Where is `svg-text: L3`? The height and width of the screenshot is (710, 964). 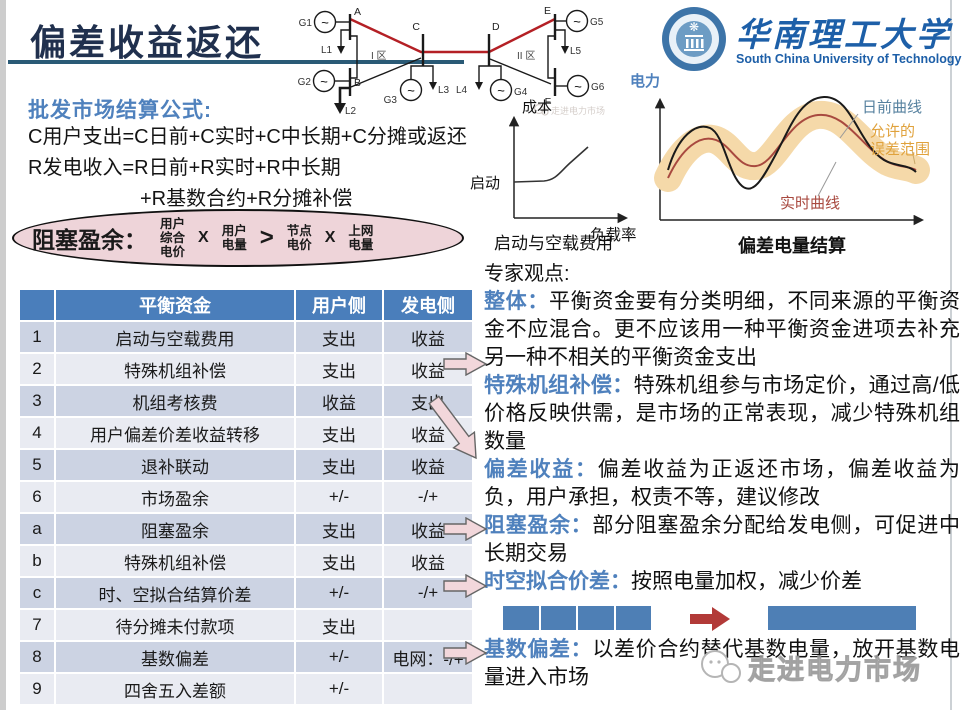
svg-text: L3 is located at coordinates (444, 90).